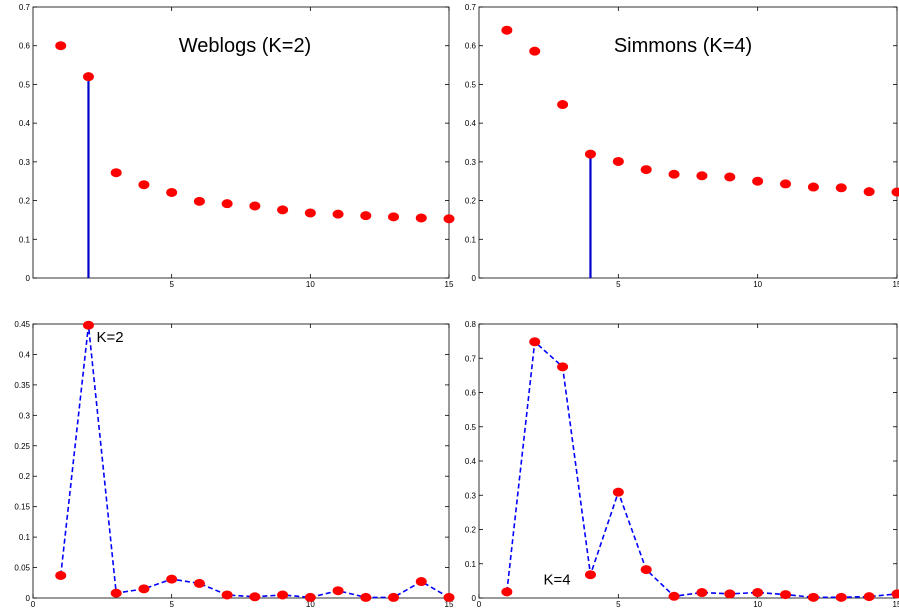 The image size is (899, 613). What do you see at coordinates (245, 46) in the screenshot?
I see `panel-title: Weblogs (K=2)` at bounding box center [245, 46].